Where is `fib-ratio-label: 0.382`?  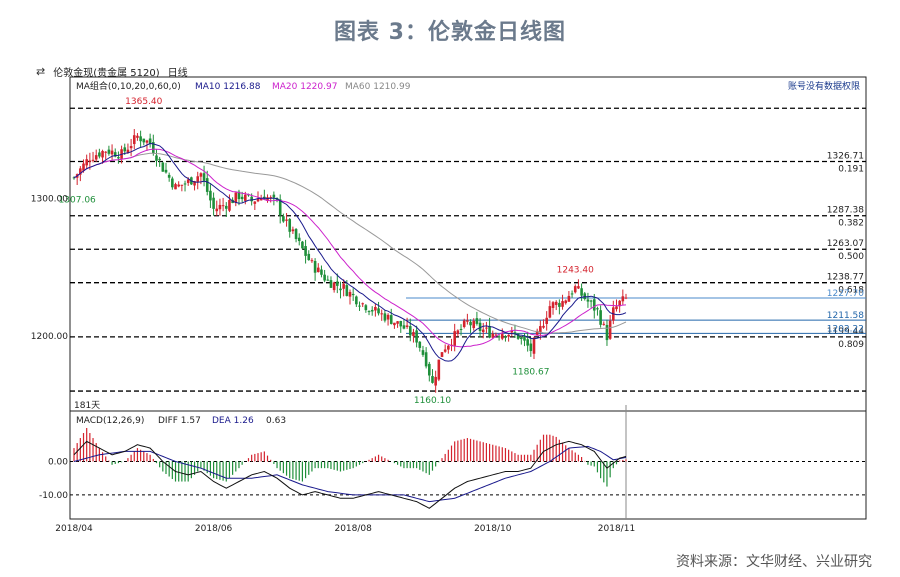 fib-ratio-label: 0.382 is located at coordinates (851, 224).